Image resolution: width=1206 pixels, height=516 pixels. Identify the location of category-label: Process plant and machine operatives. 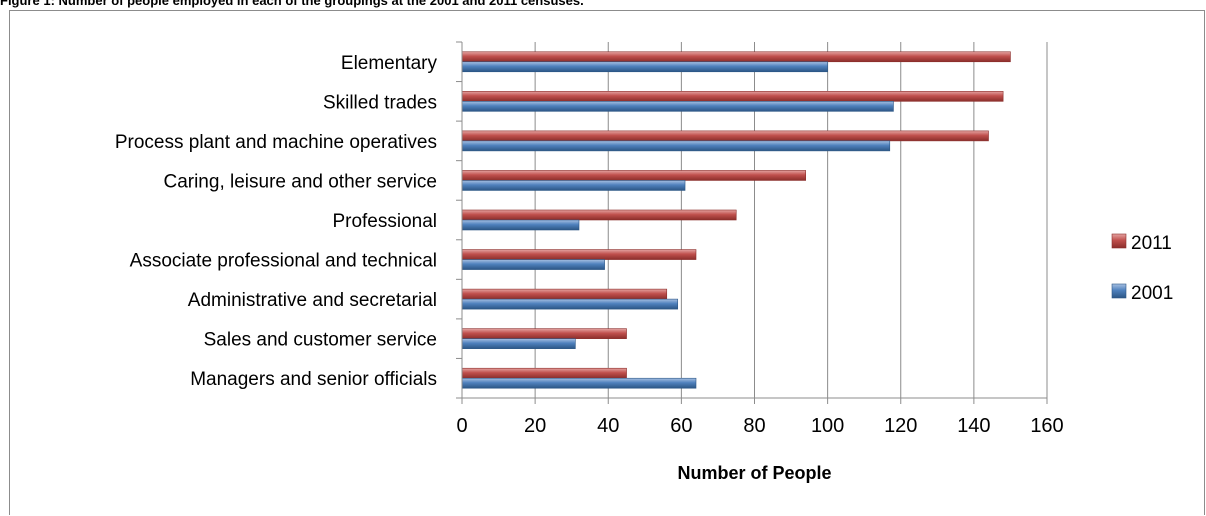
(276, 142).